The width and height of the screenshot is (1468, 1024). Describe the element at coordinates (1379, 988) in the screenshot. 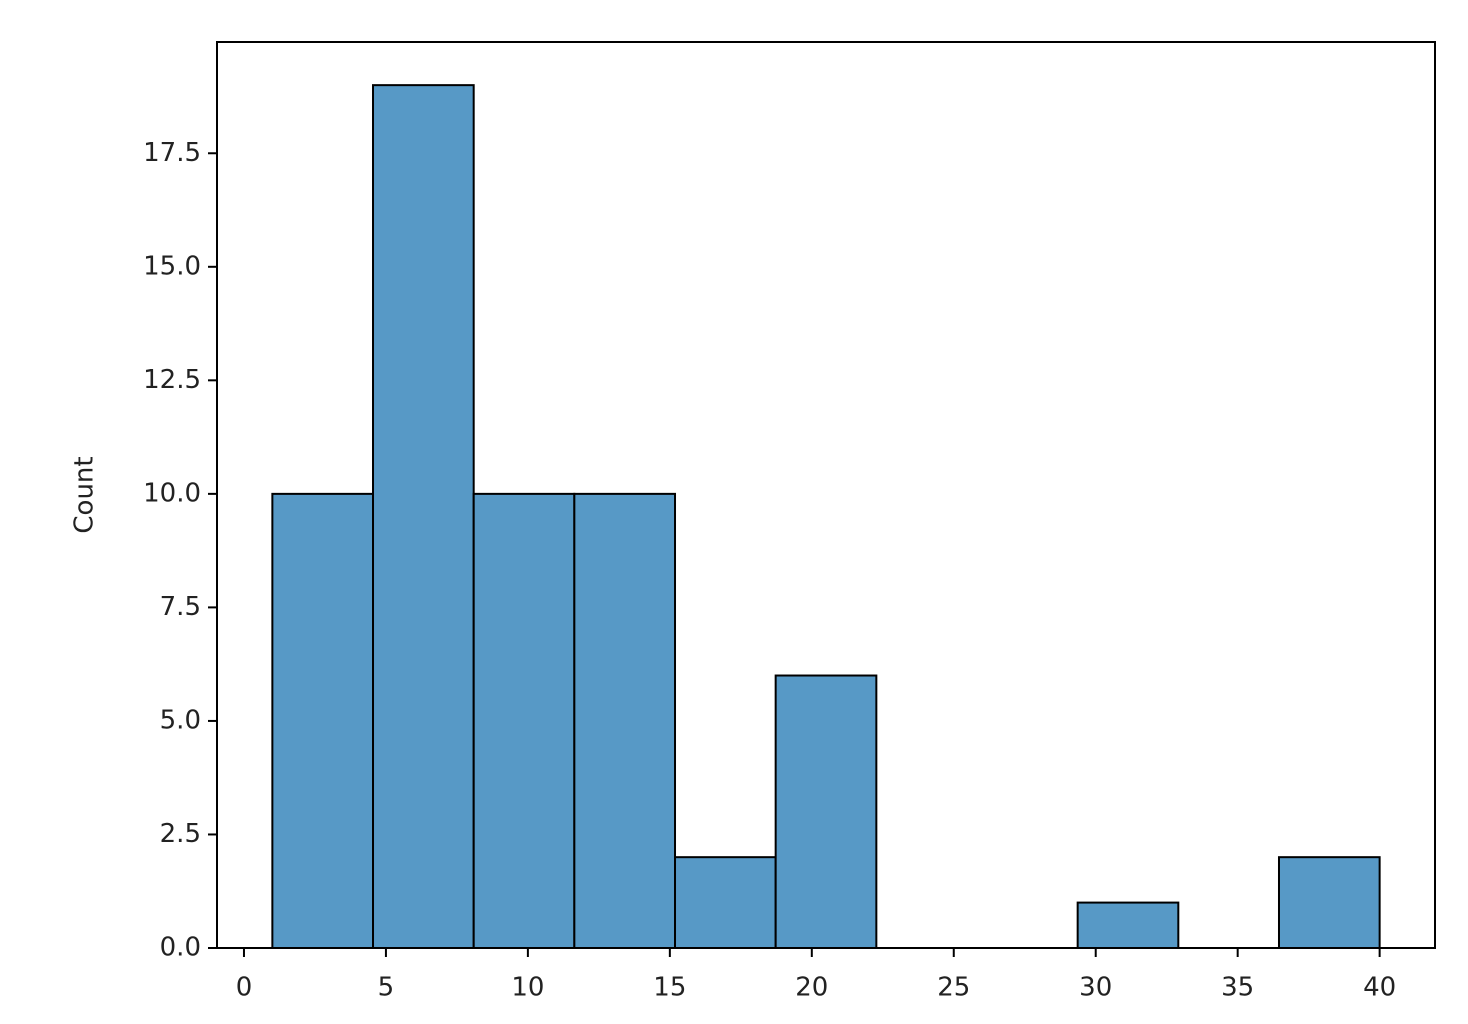

I see `x-tick-label: 40` at that location.